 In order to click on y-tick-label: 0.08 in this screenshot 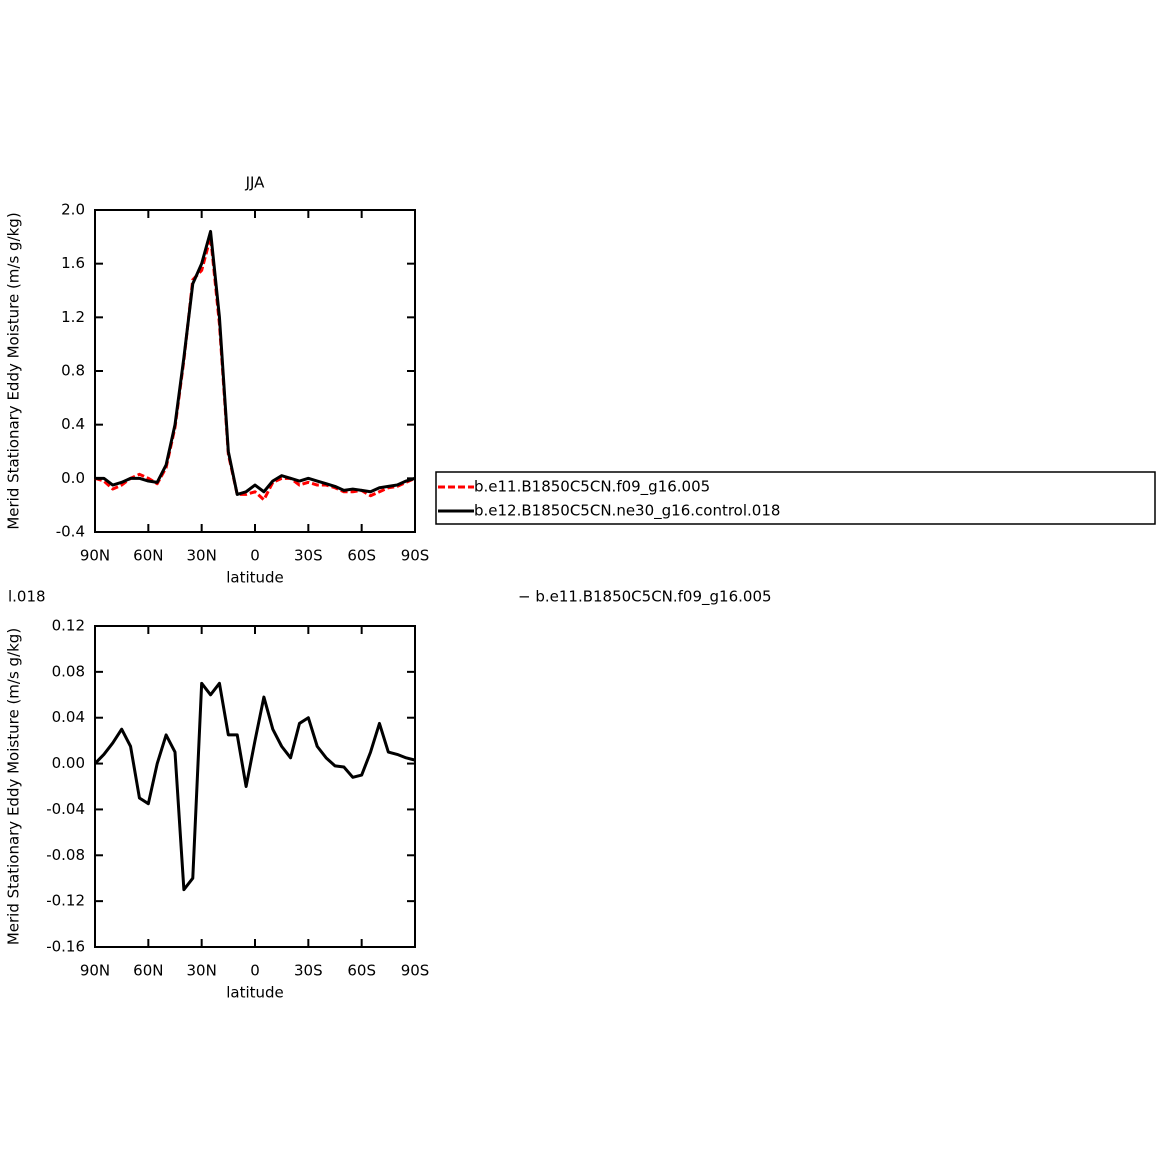, I will do `click(68, 671)`.